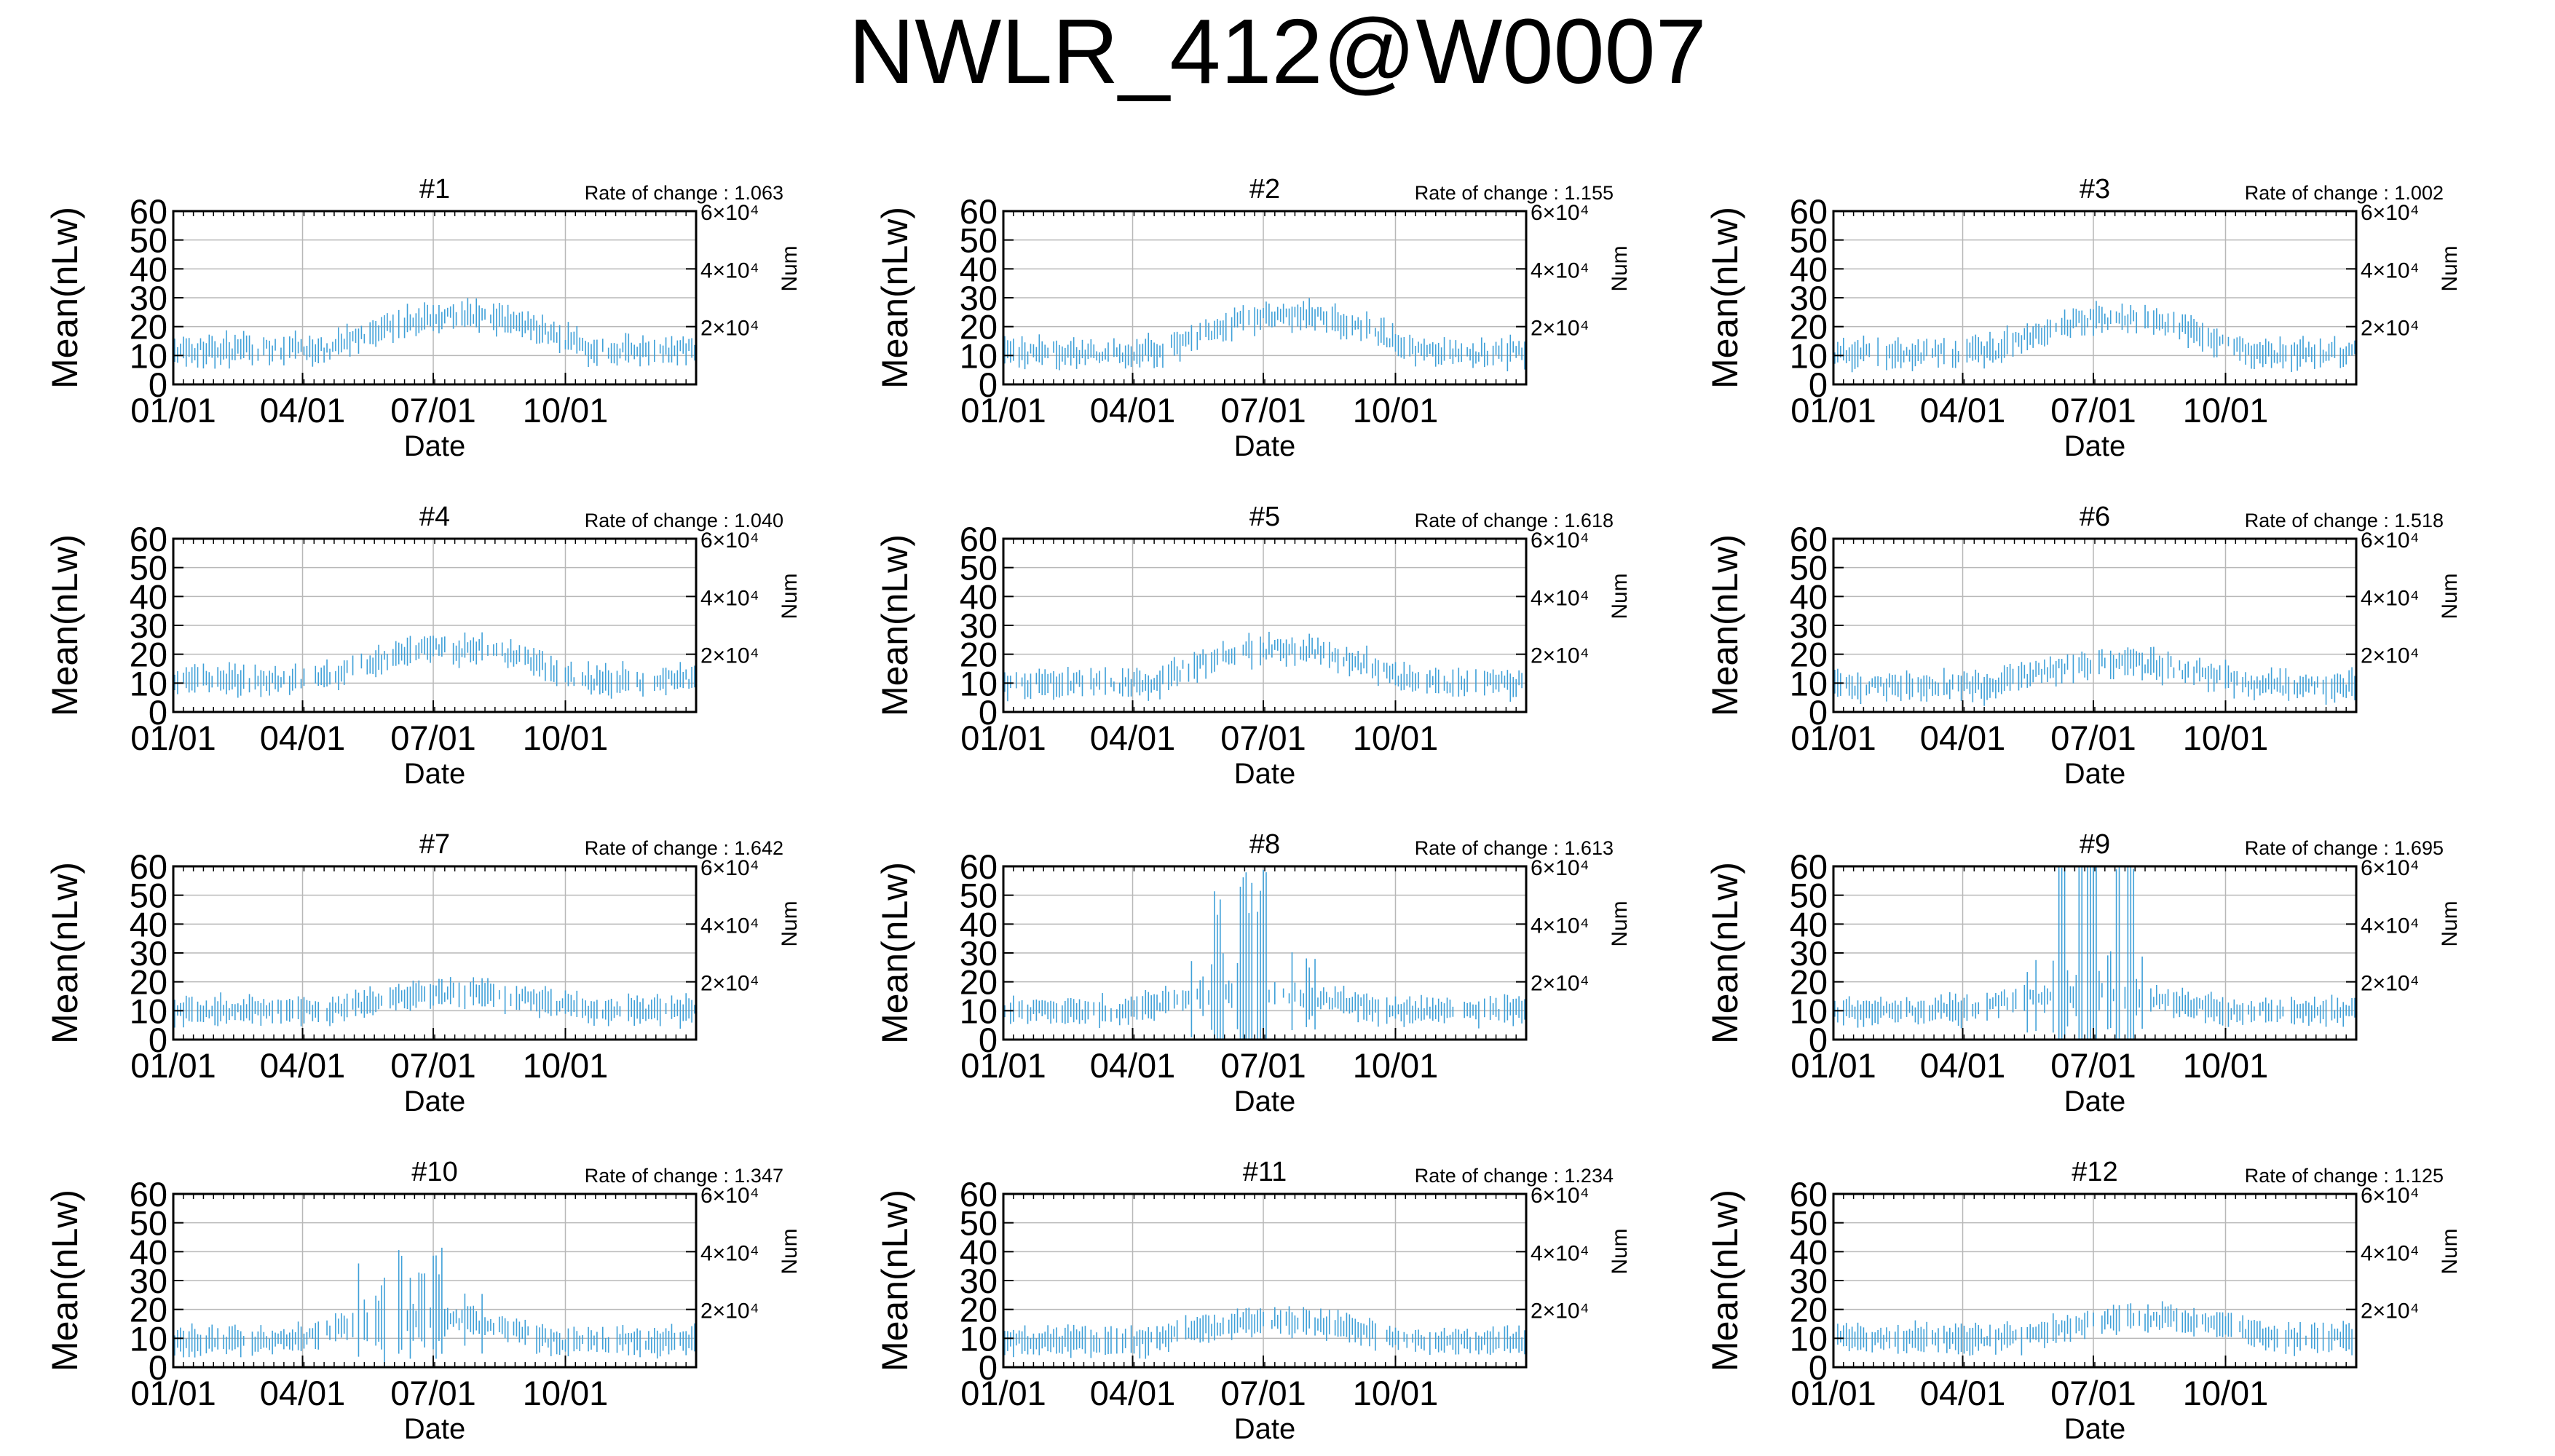 This screenshot has width=2555, height=1456. What do you see at coordinates (1514, 848) in the screenshot?
I see `rate-of-change-label: Rate of change : 1.613` at bounding box center [1514, 848].